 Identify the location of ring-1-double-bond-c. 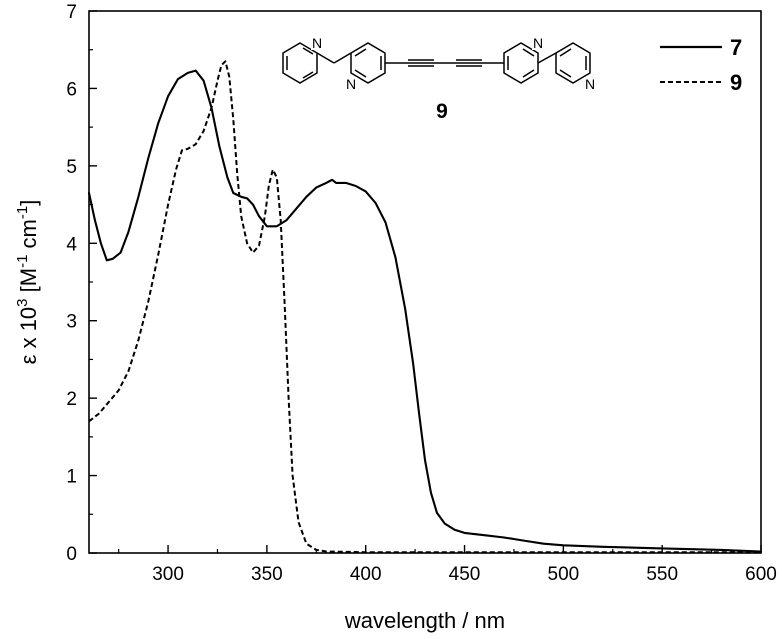
(308, 75).